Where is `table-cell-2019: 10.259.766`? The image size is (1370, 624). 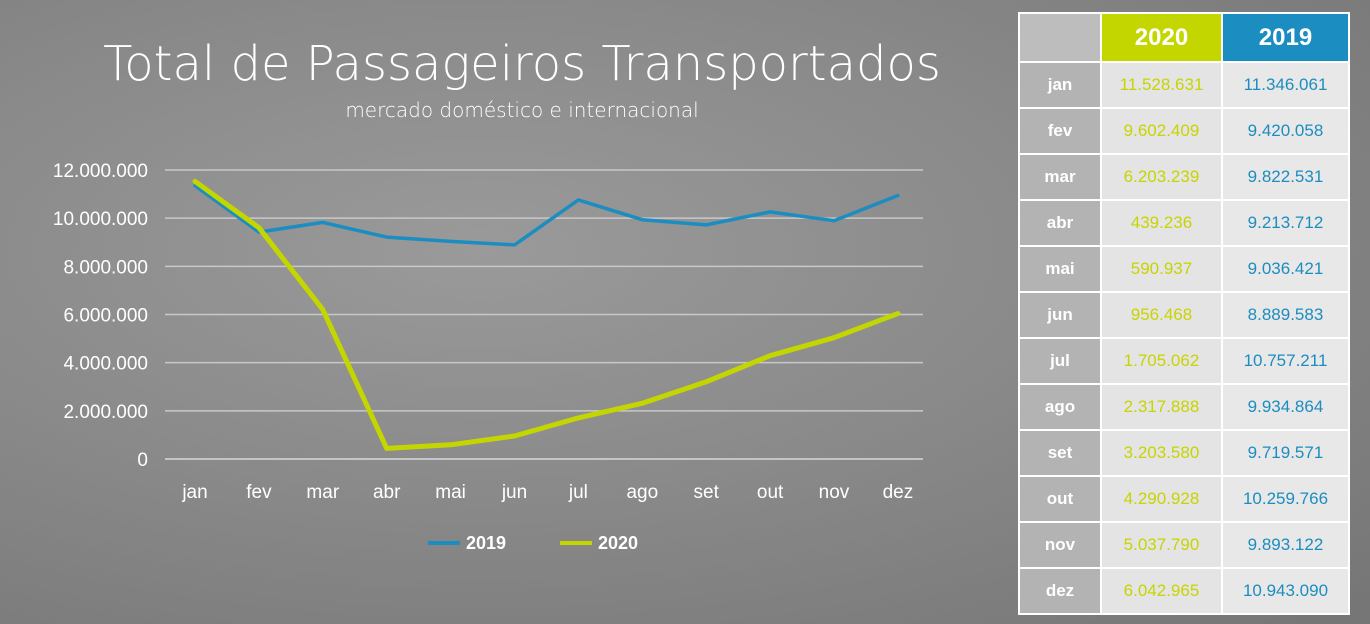 table-cell-2019: 10.259.766 is located at coordinates (1285, 499).